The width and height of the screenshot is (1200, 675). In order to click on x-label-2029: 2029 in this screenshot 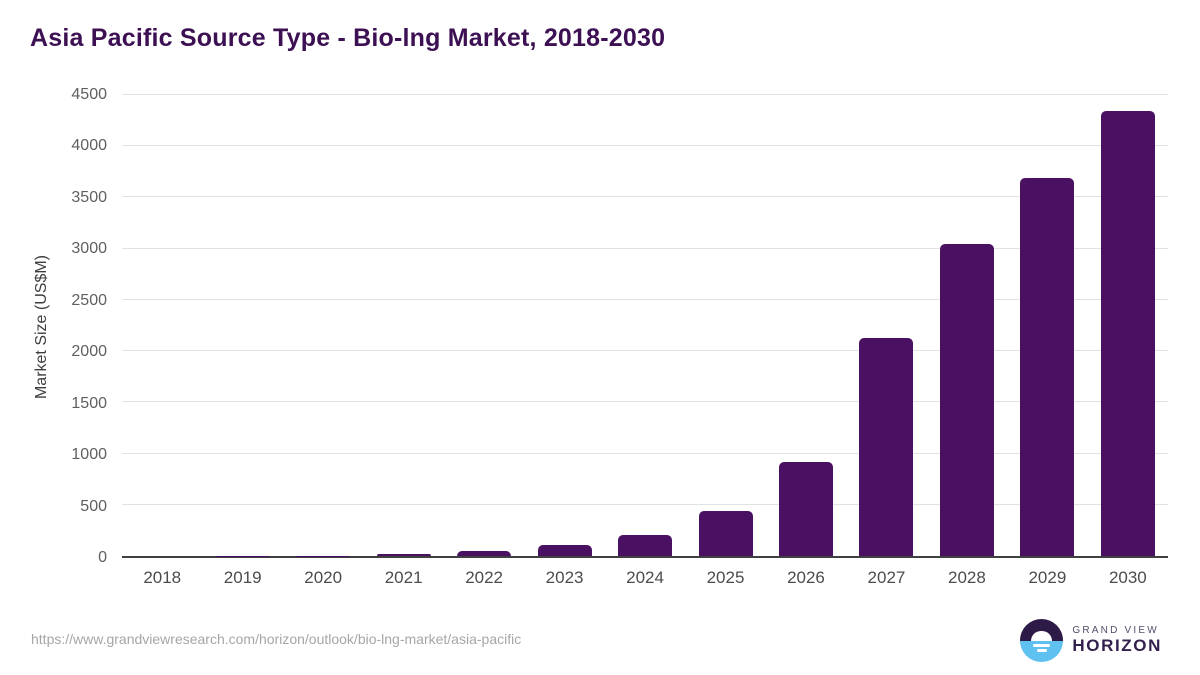, I will do `click(1047, 577)`.